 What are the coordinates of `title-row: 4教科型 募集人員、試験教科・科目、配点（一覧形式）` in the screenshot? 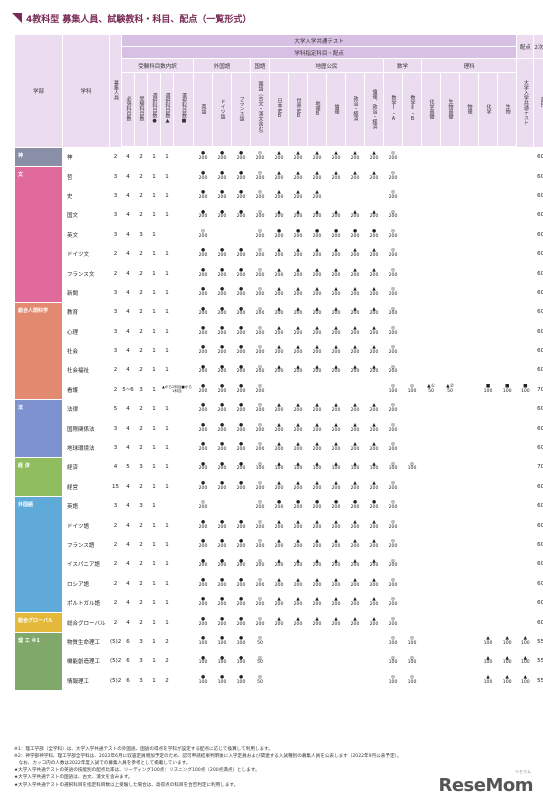 It's located at (131, 18).